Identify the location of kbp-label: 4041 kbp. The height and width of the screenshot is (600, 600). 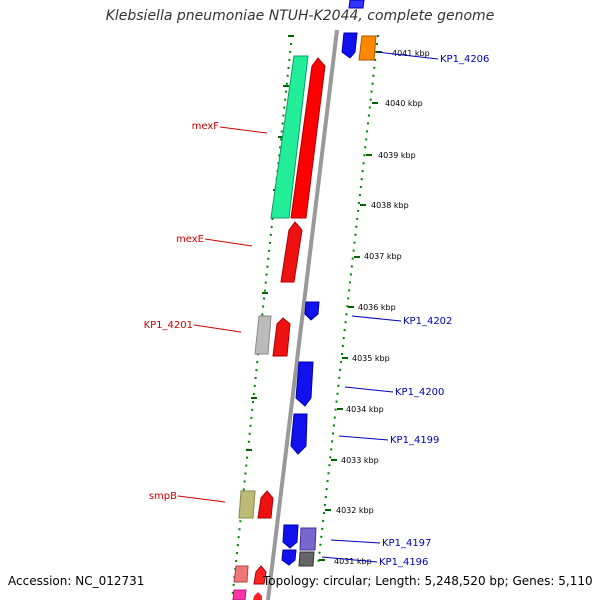
(411, 53).